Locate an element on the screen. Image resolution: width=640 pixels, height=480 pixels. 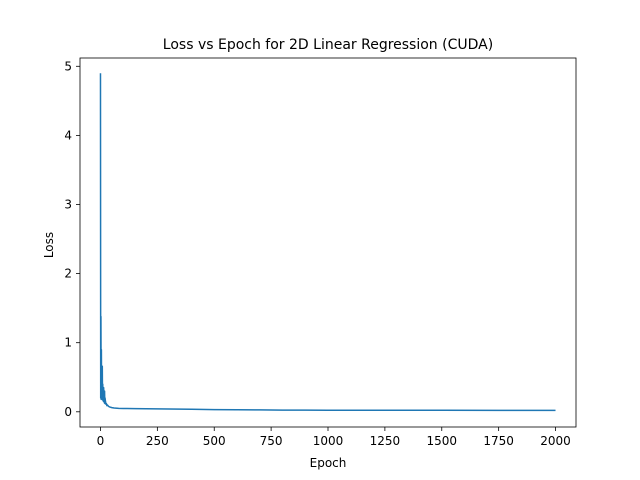
y-axis-title: Loss is located at coordinates (49, 245).